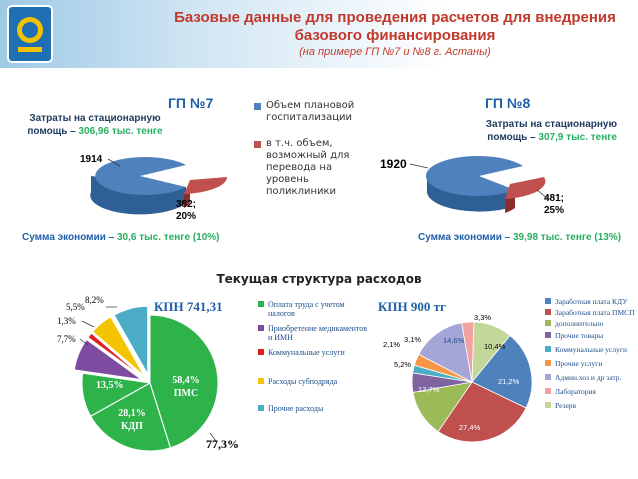 The width and height of the screenshot is (638, 479). Describe the element at coordinates (413, 339) in the screenshot. I see `kpn2-label-3.1: 3,1%` at that location.